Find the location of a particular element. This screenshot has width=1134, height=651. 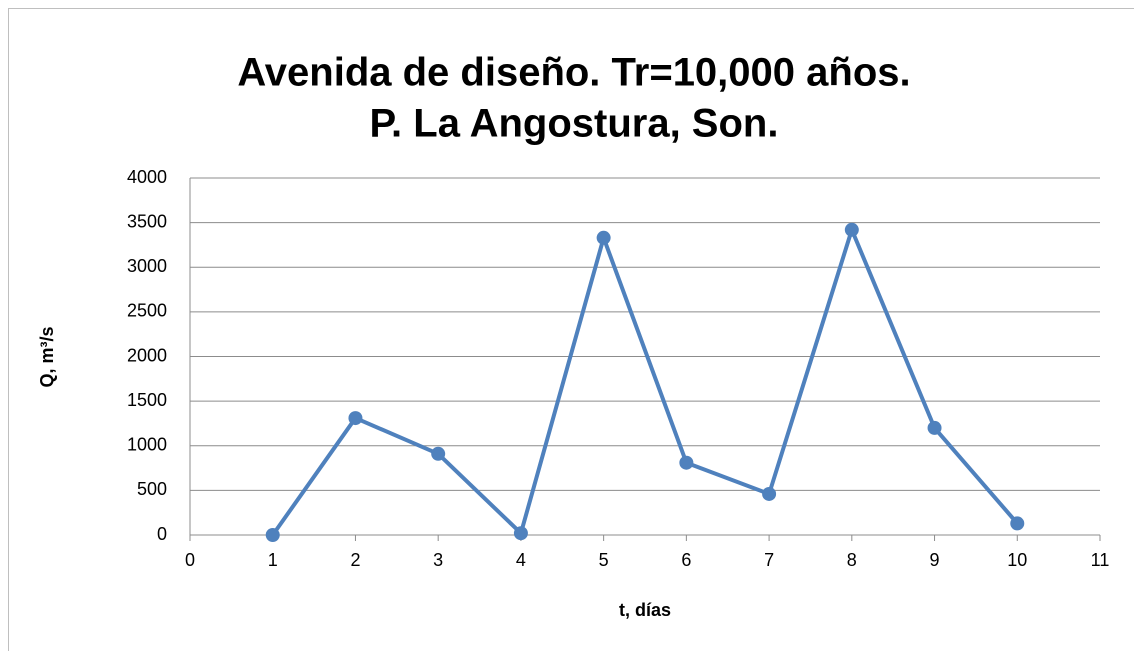

y-tick-label: 2000 is located at coordinates (147, 355).